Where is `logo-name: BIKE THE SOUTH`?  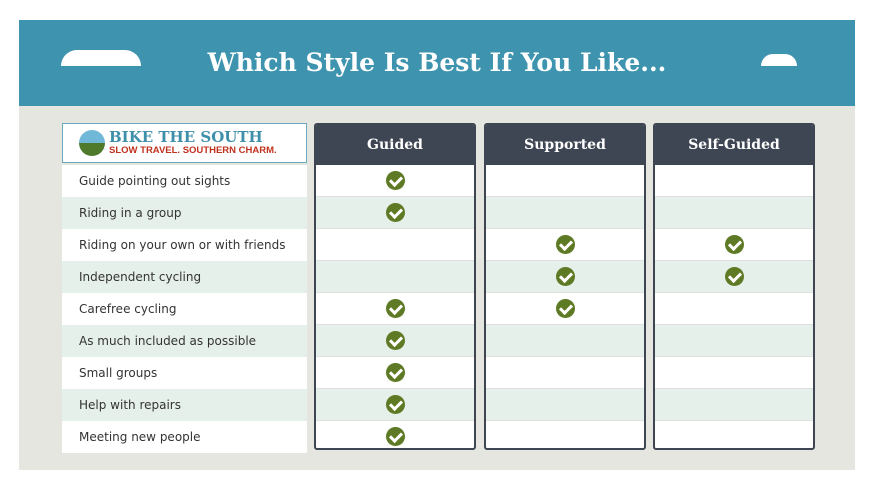 logo-name: BIKE THE SOUTH is located at coordinates (186, 137).